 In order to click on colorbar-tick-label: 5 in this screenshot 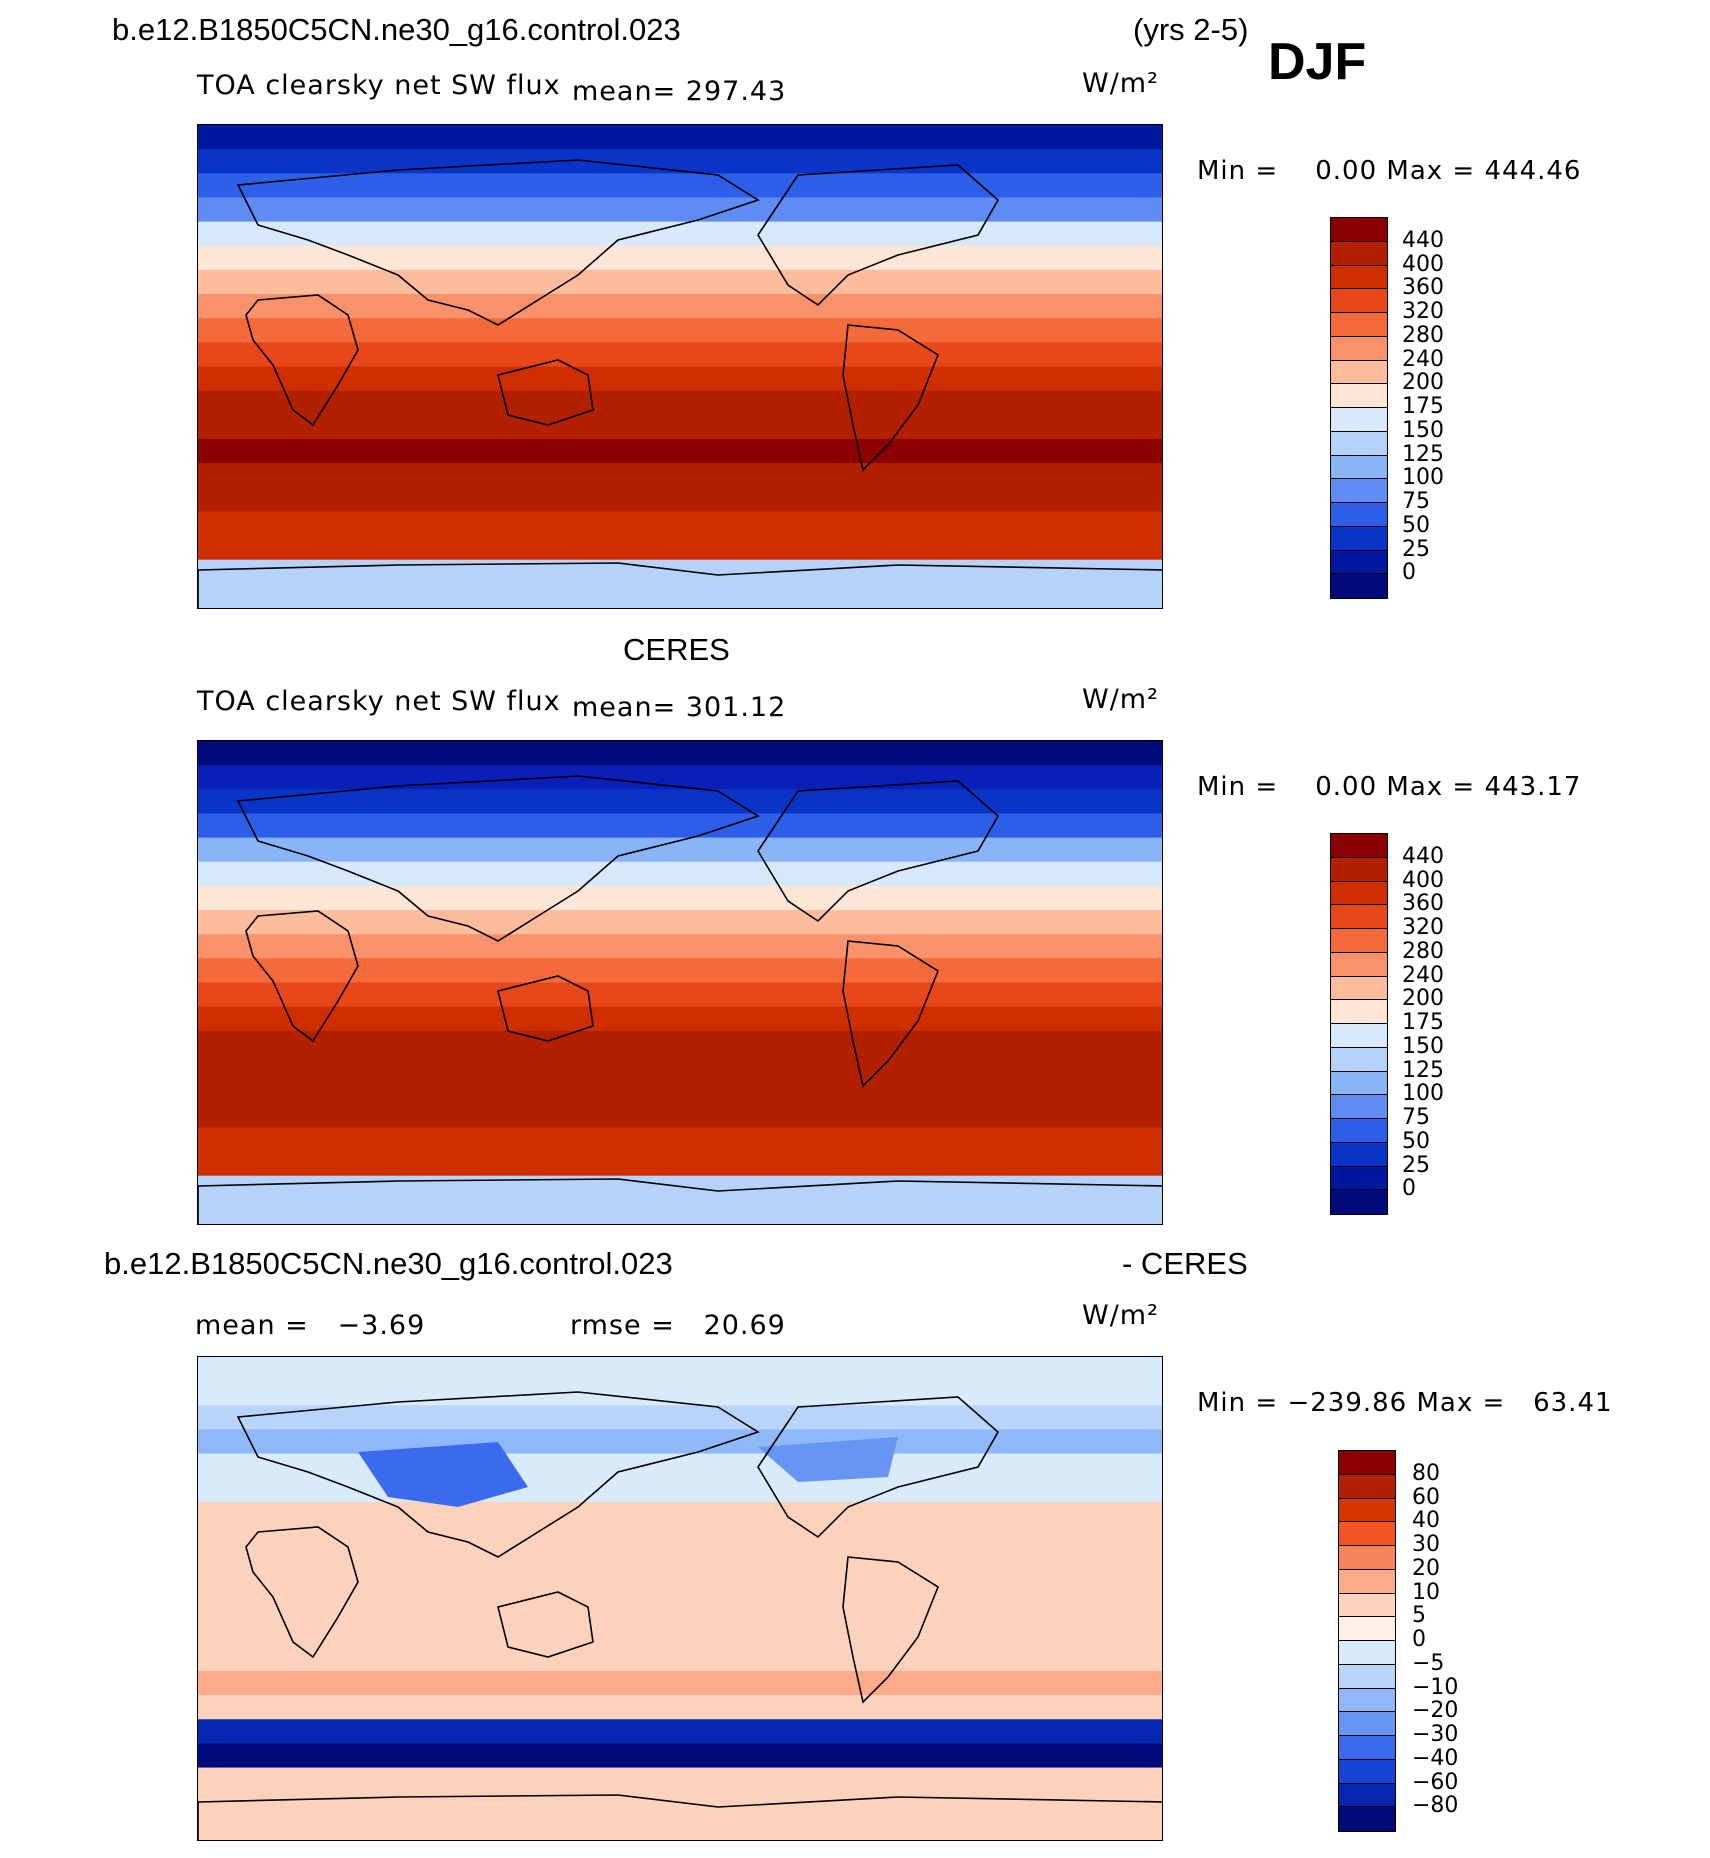, I will do `click(1419, 1616)`.